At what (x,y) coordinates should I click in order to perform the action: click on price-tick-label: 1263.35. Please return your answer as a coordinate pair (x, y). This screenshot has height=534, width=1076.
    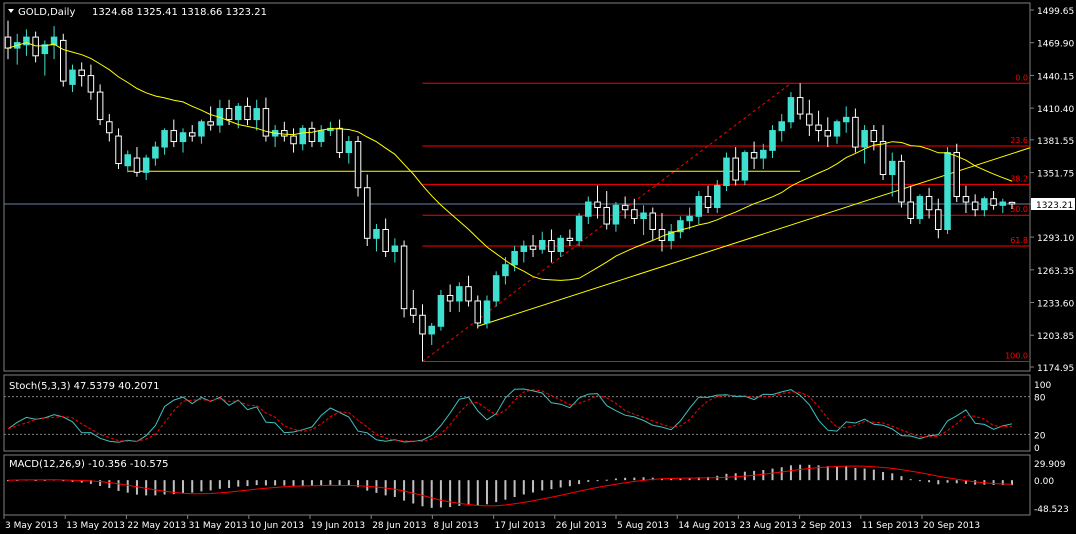
    Looking at the image, I should click on (1055, 272).